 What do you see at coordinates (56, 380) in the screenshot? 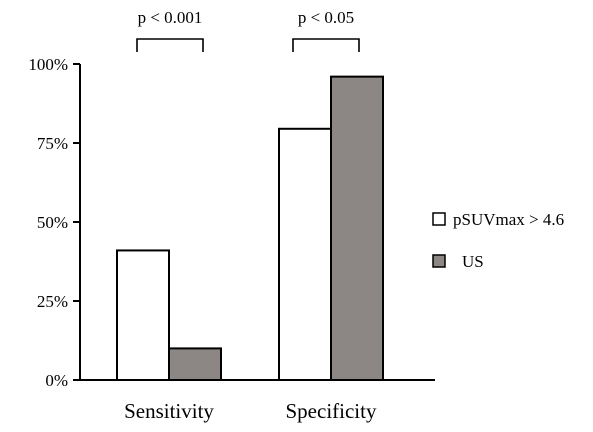
I see `y-tick-label: 0%` at bounding box center [56, 380].